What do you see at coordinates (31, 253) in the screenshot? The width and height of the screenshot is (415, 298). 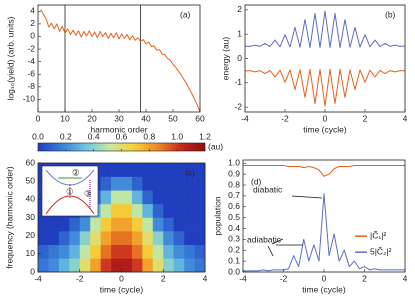 I see `y-tick-label: 10` at bounding box center [31, 253].